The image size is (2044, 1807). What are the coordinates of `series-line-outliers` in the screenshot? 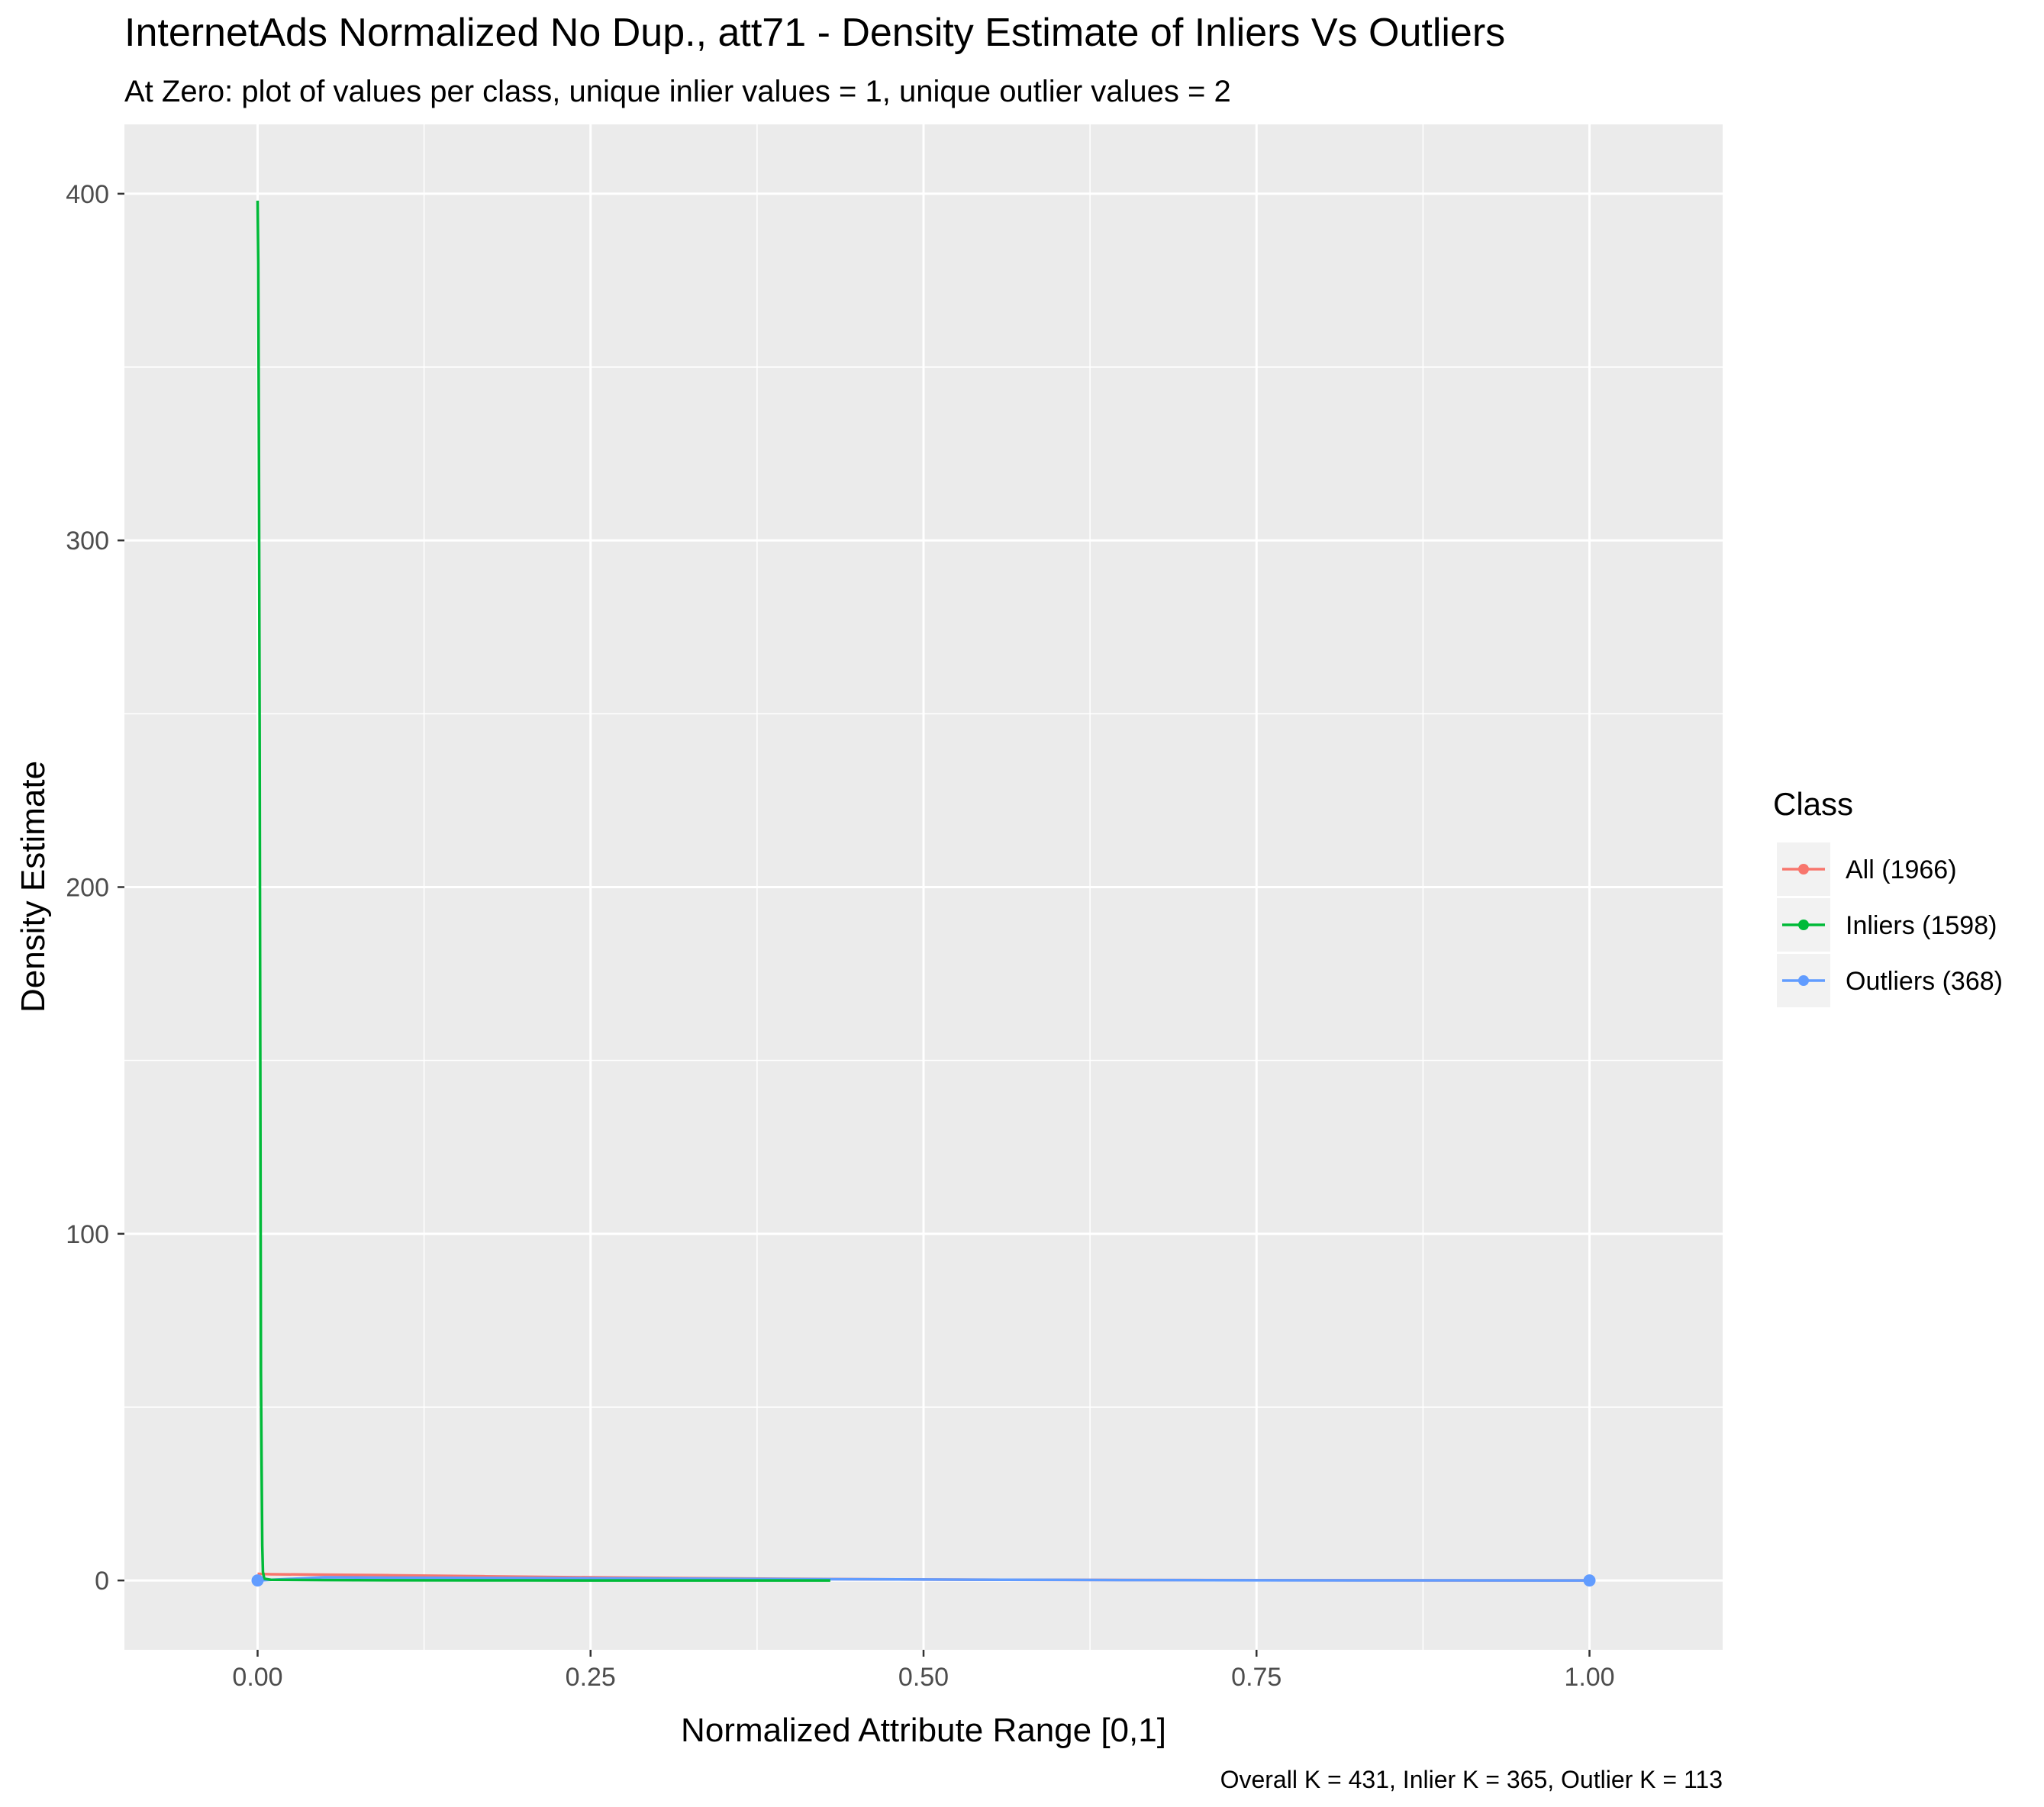 It's located at (924, 1579).